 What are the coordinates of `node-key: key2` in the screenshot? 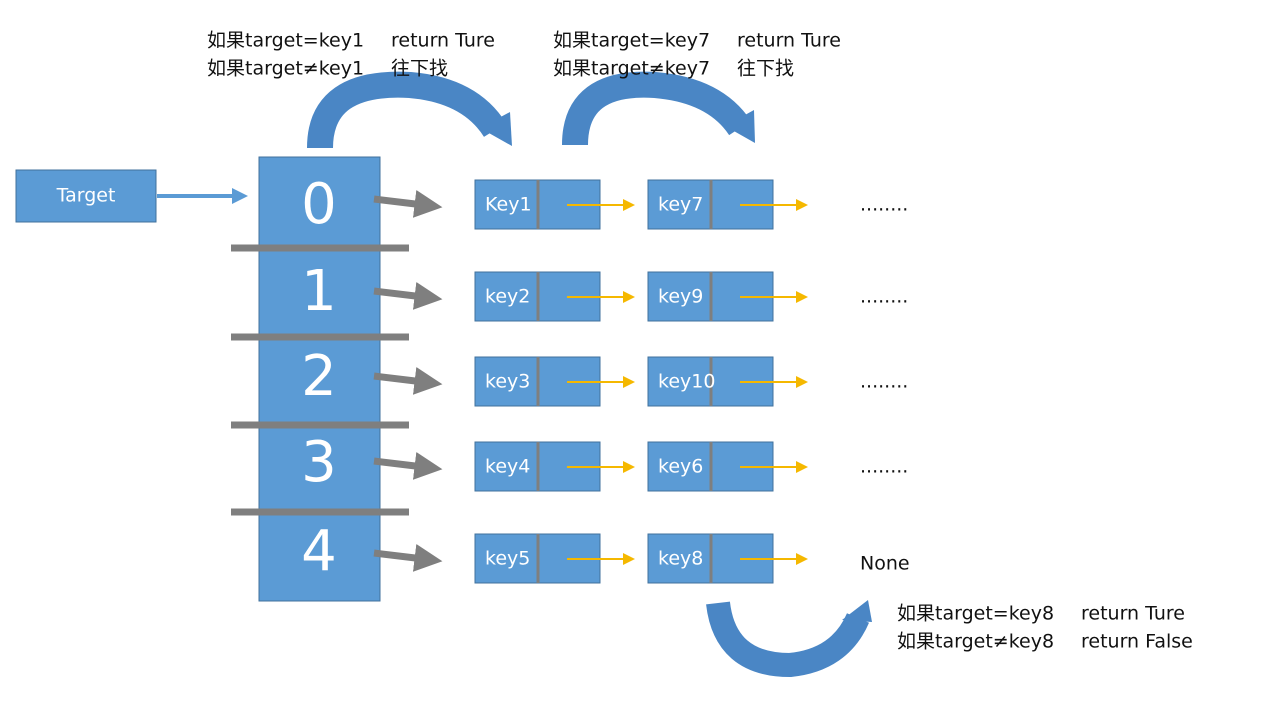 It's located at (507, 297).